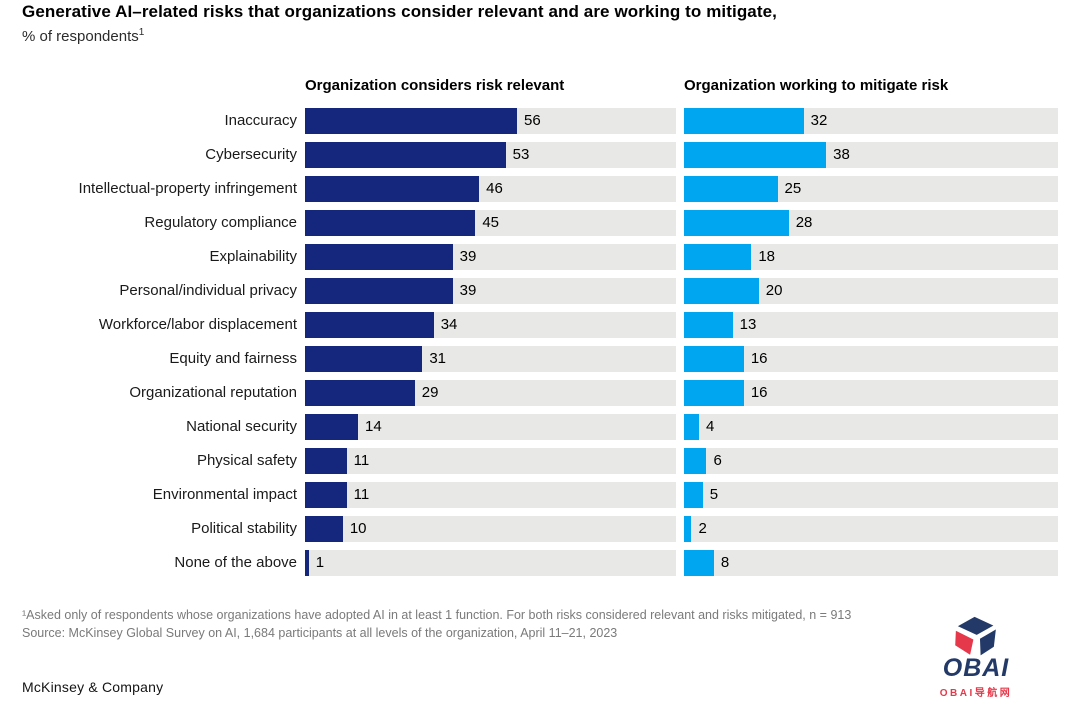  Describe the element at coordinates (435, 85) in the screenshot. I see `column-header-risk-relevant: Organization considers risk relevant` at that location.